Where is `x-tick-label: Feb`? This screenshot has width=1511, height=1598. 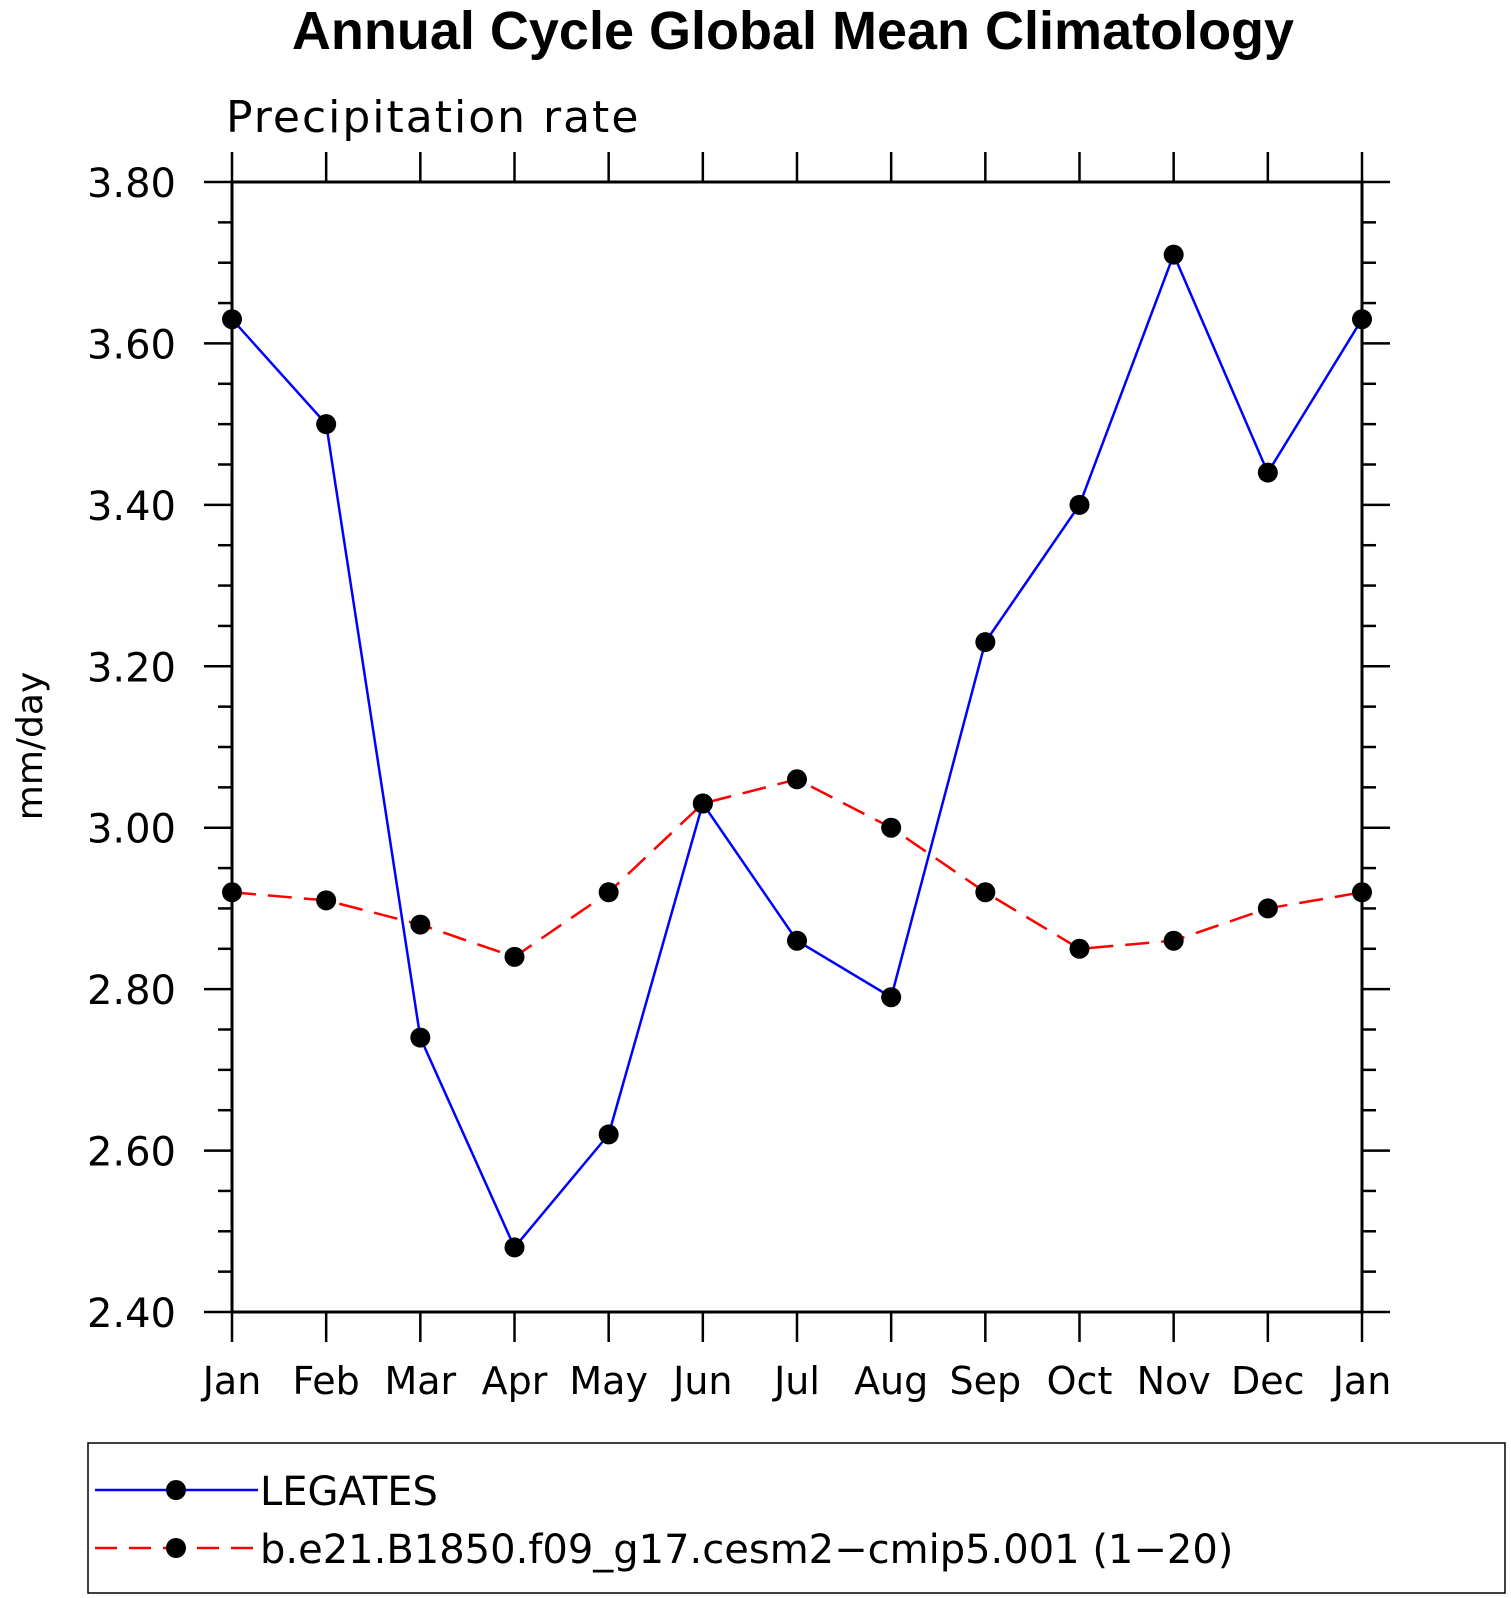 x-tick-label: Feb is located at coordinates (326, 1381).